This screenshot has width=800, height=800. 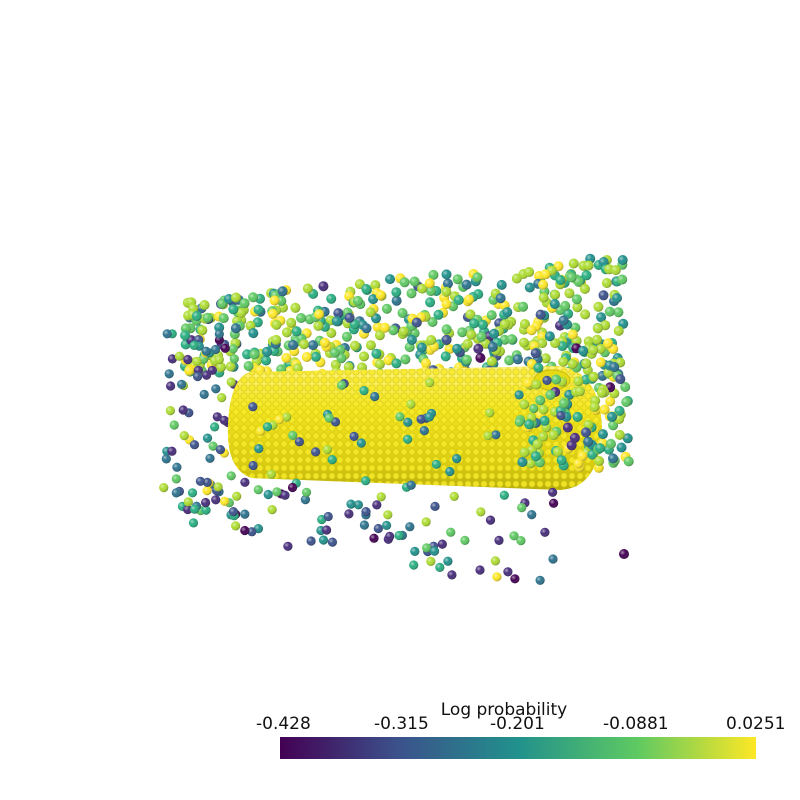 What do you see at coordinates (517, 724) in the screenshot?
I see `colorbar-tick-2: -0.201` at bounding box center [517, 724].